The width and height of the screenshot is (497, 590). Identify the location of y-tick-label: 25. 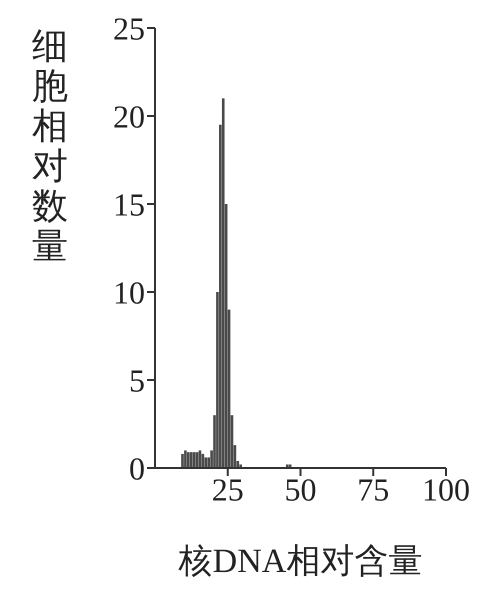
(129, 28).